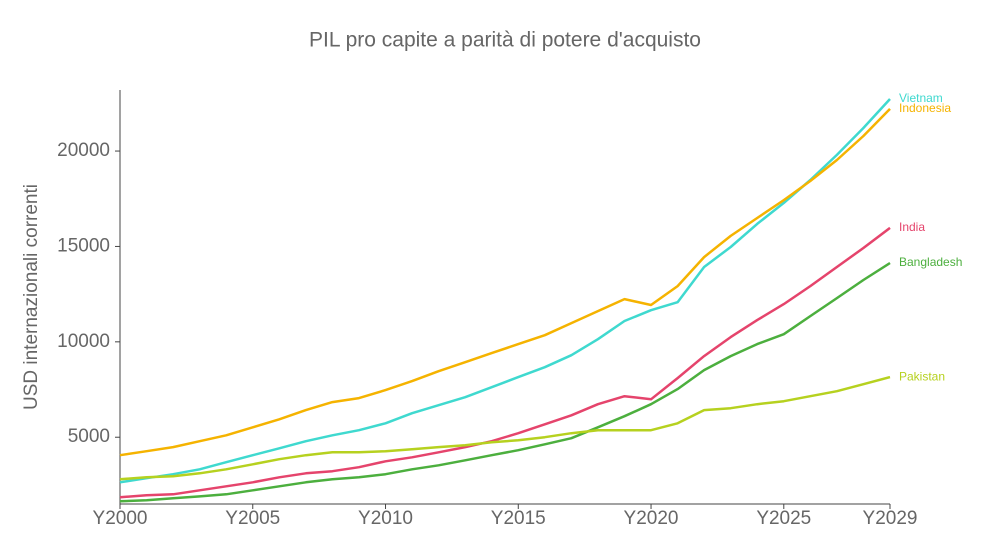  I want to click on series-label: Pakistan, so click(922, 376).